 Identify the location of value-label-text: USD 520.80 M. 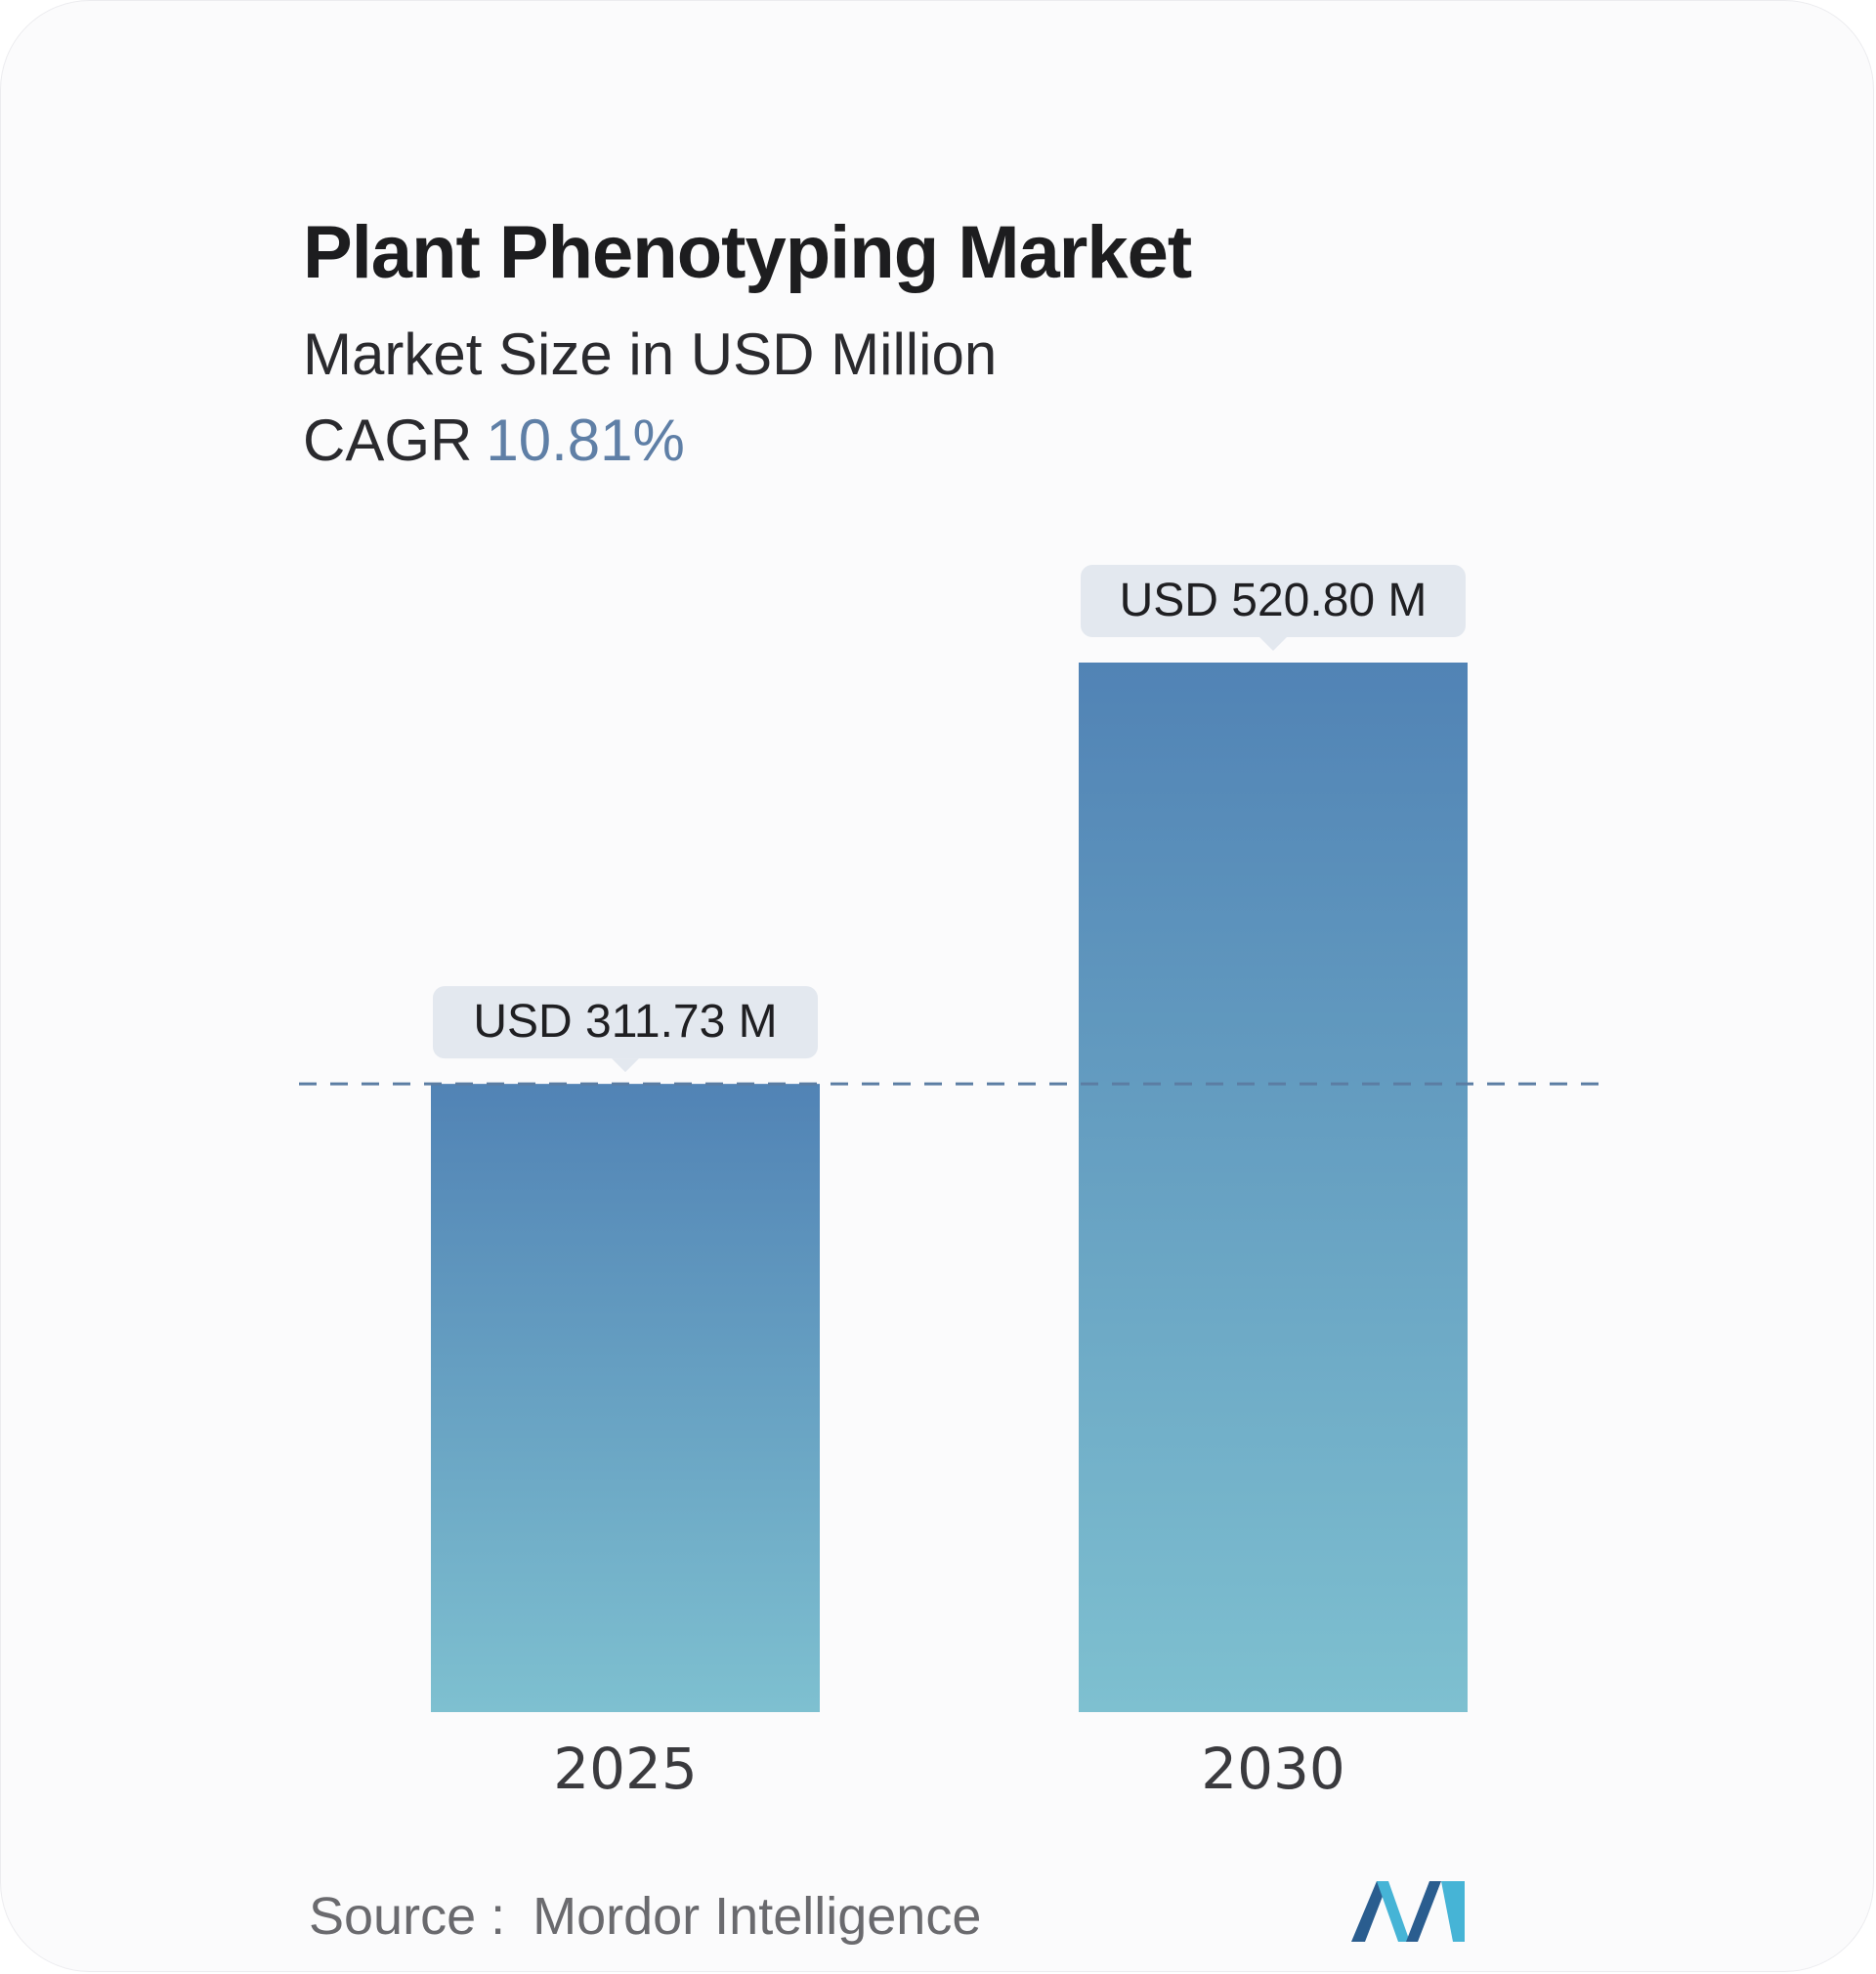
(1274, 600).